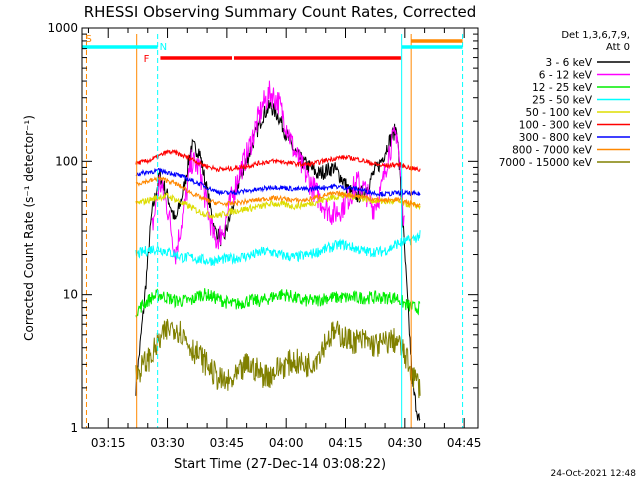 This screenshot has width=640, height=484. What do you see at coordinates (566, 76) in the screenshot?
I see `legend-label-1: 6 - 12 keV` at bounding box center [566, 76].